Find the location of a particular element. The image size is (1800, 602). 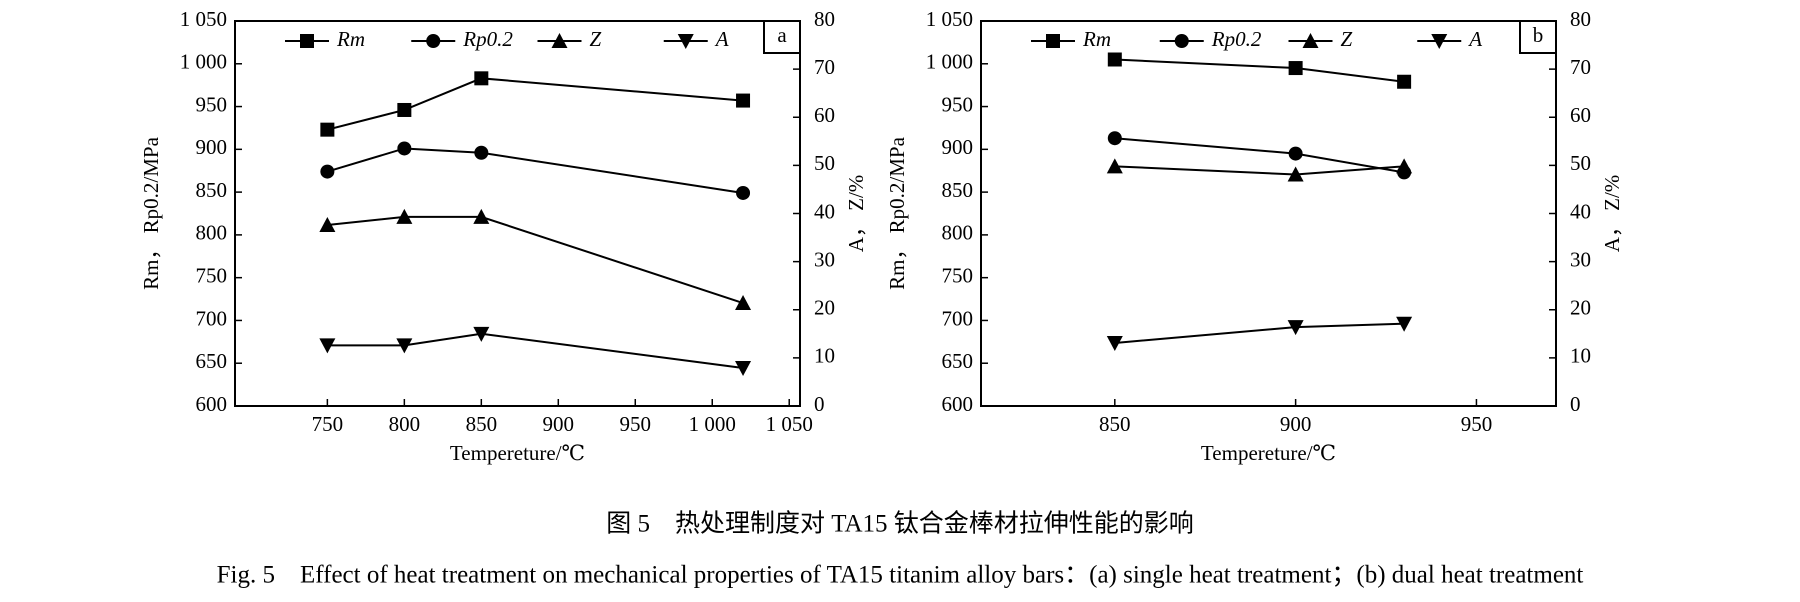

x-tick-label: 1 000 is located at coordinates (712, 424).